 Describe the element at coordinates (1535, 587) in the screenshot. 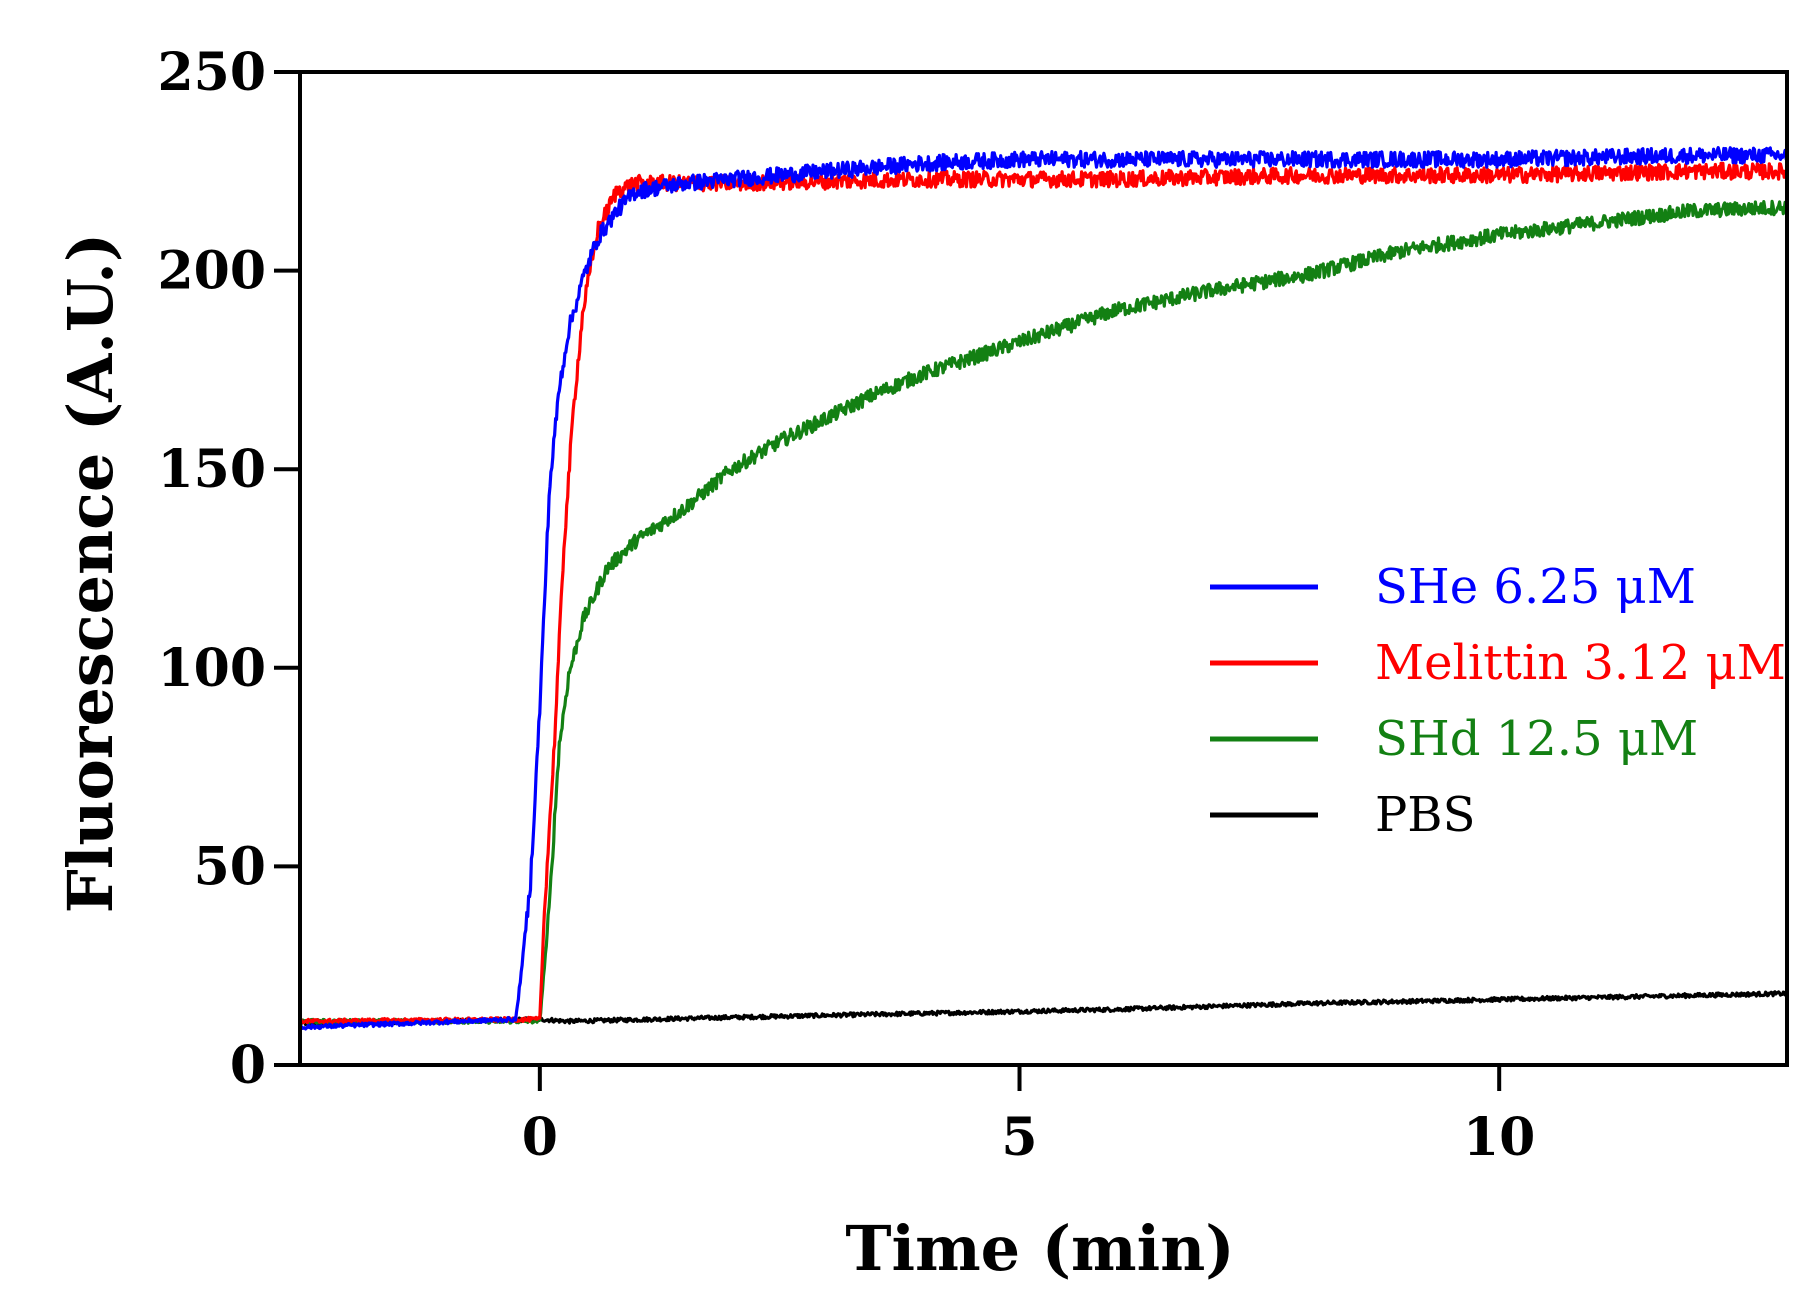

I see `legend-label: SHe 6.25 μM` at that location.